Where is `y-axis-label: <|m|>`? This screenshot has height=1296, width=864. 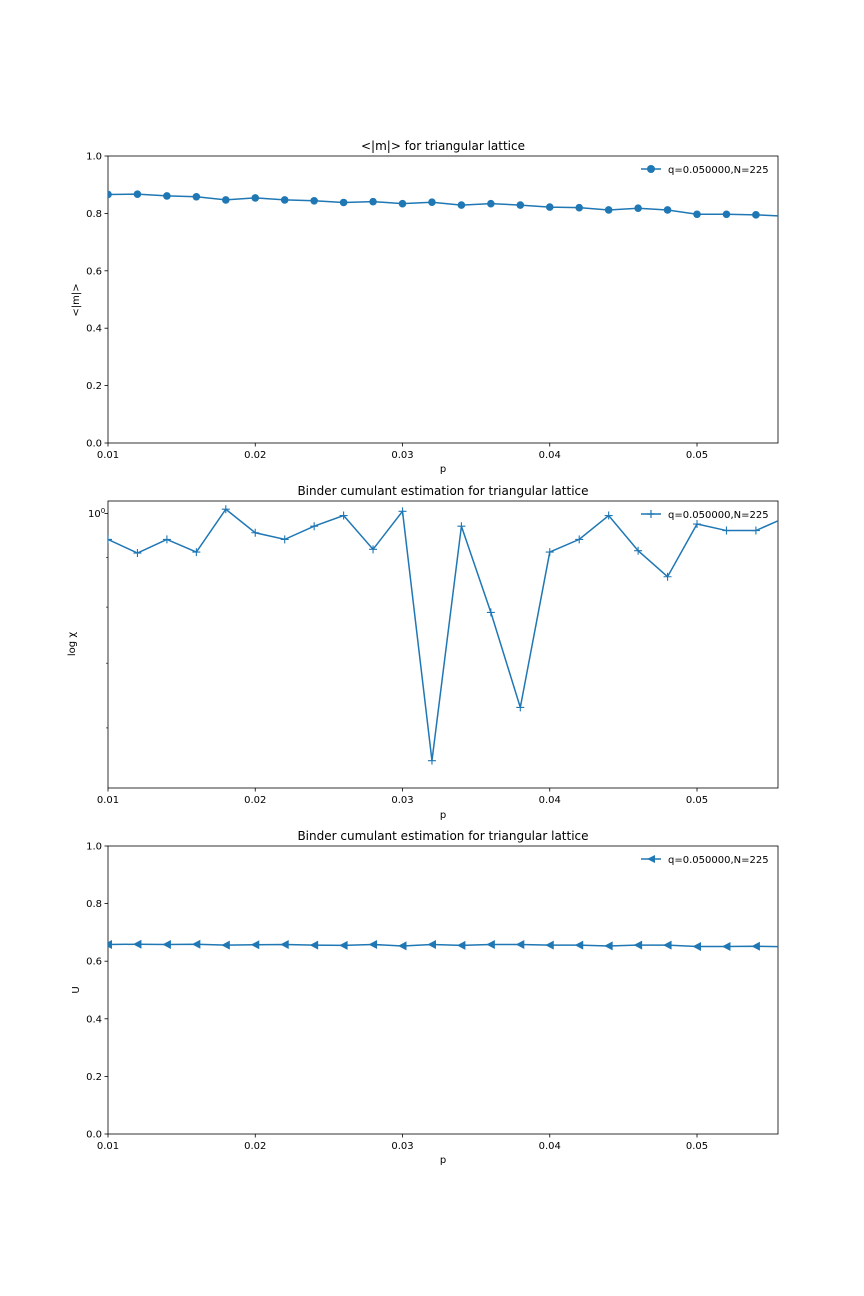
y-axis-label: <|m|> is located at coordinates (76, 299).